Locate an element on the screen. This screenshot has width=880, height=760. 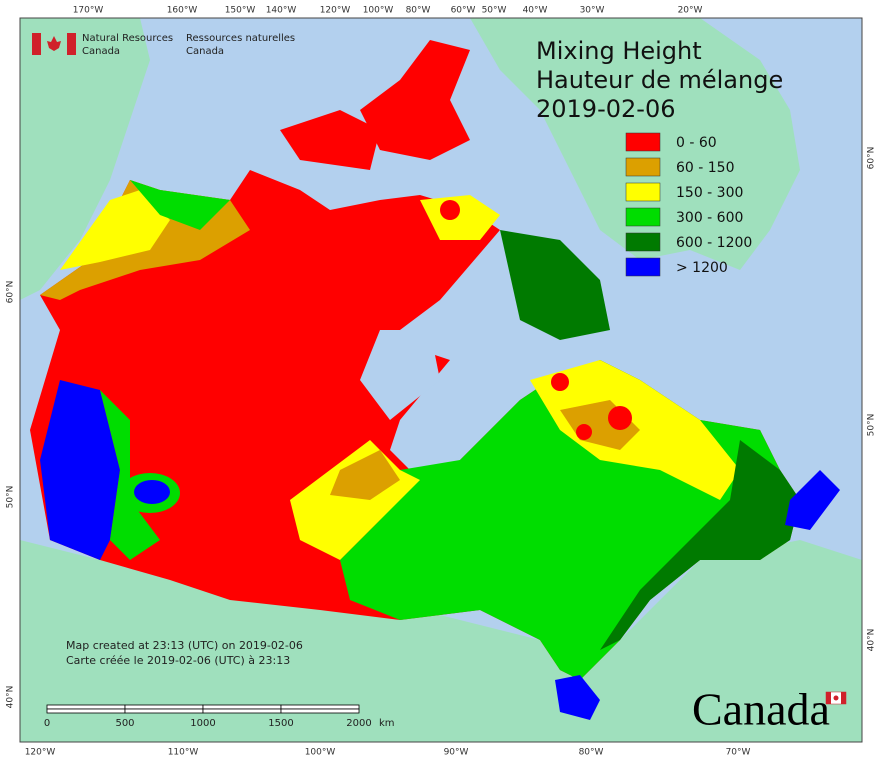
hudson-bay is located at coordinates (400, 375).